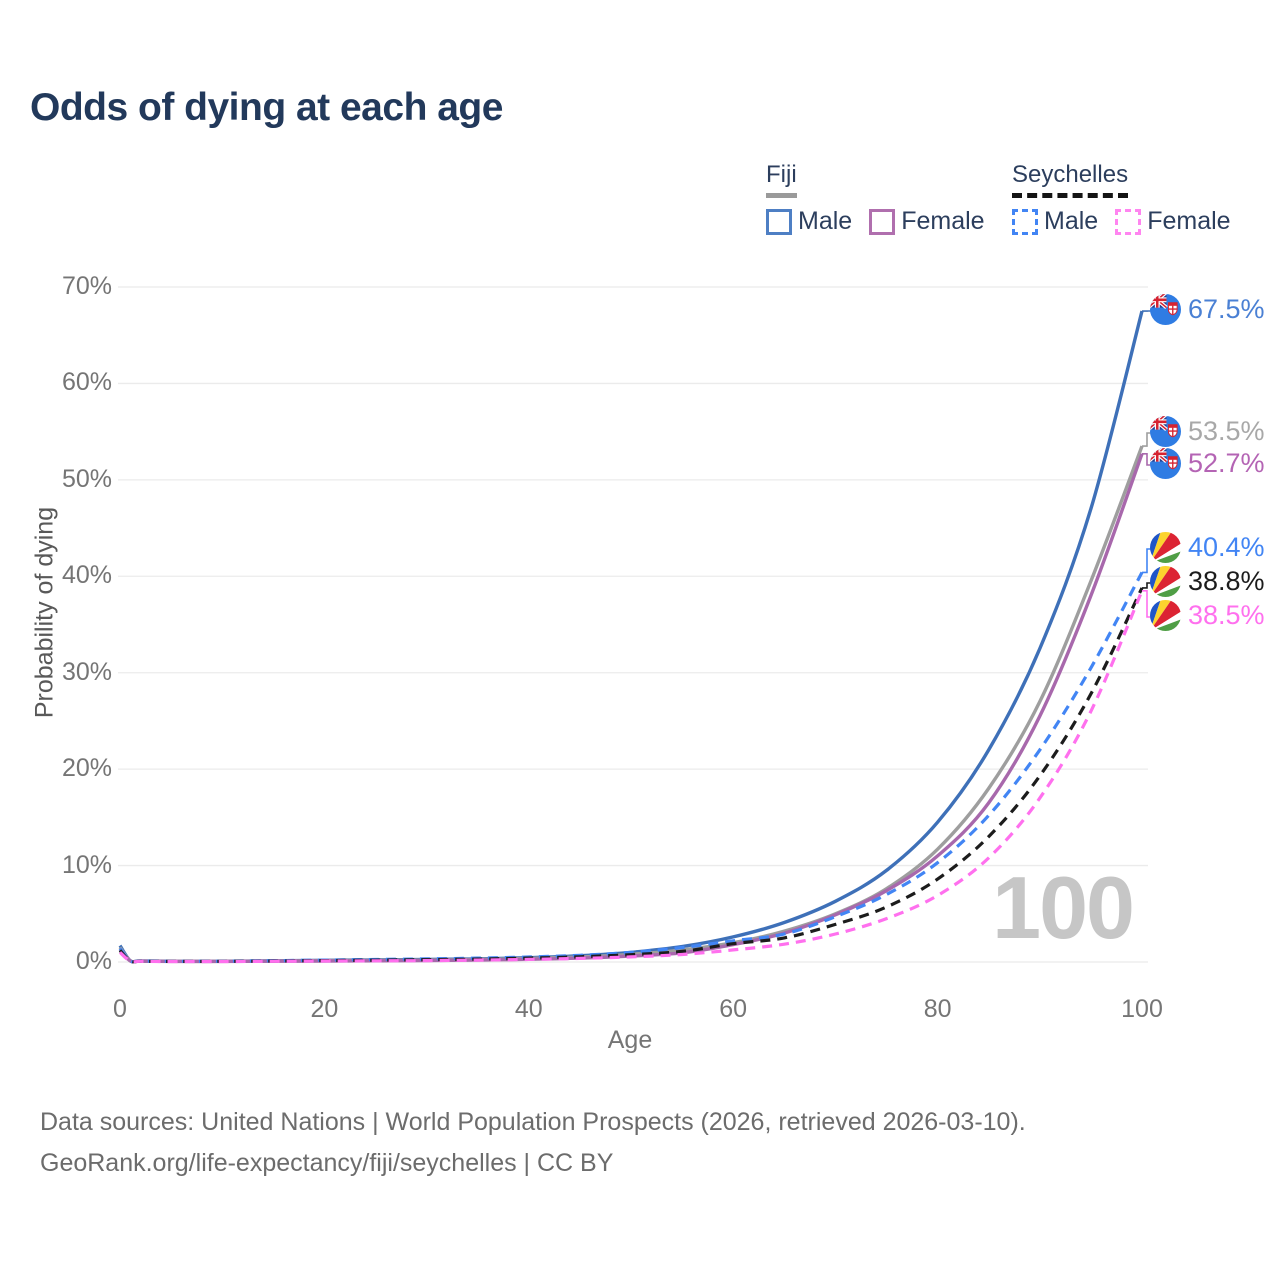  I want to click on legend-item-fiji-female: Female, so click(927, 221).